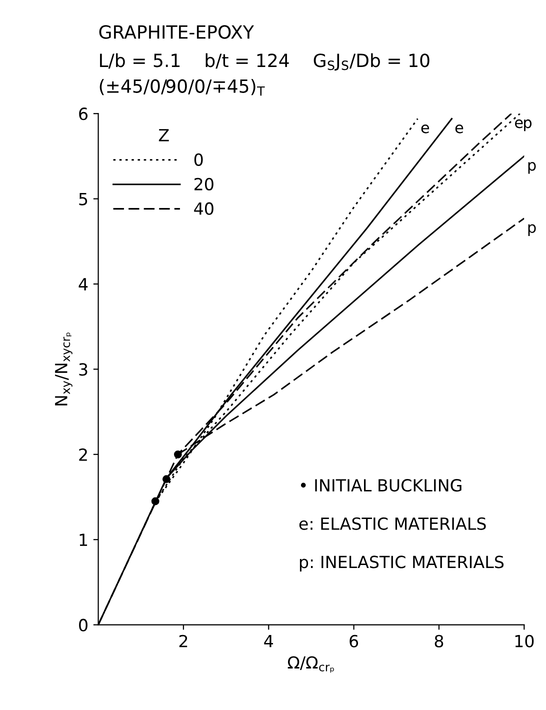  What do you see at coordinates (83, 454) in the screenshot?
I see `y-tick-label: 2` at bounding box center [83, 454].